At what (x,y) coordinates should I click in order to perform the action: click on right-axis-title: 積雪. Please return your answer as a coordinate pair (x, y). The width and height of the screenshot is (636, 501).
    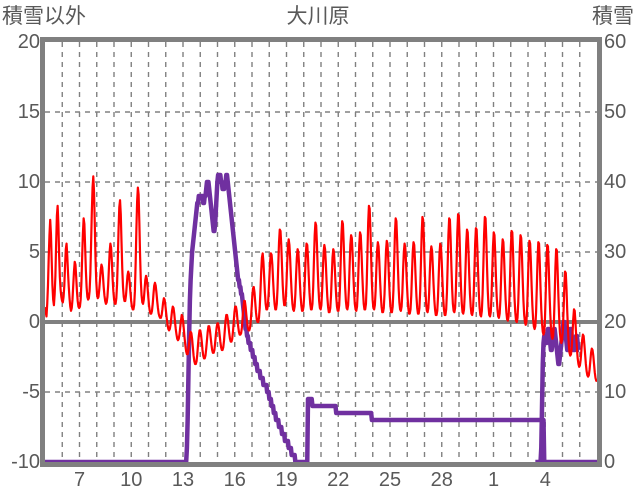
    Looking at the image, I should click on (613, 16).